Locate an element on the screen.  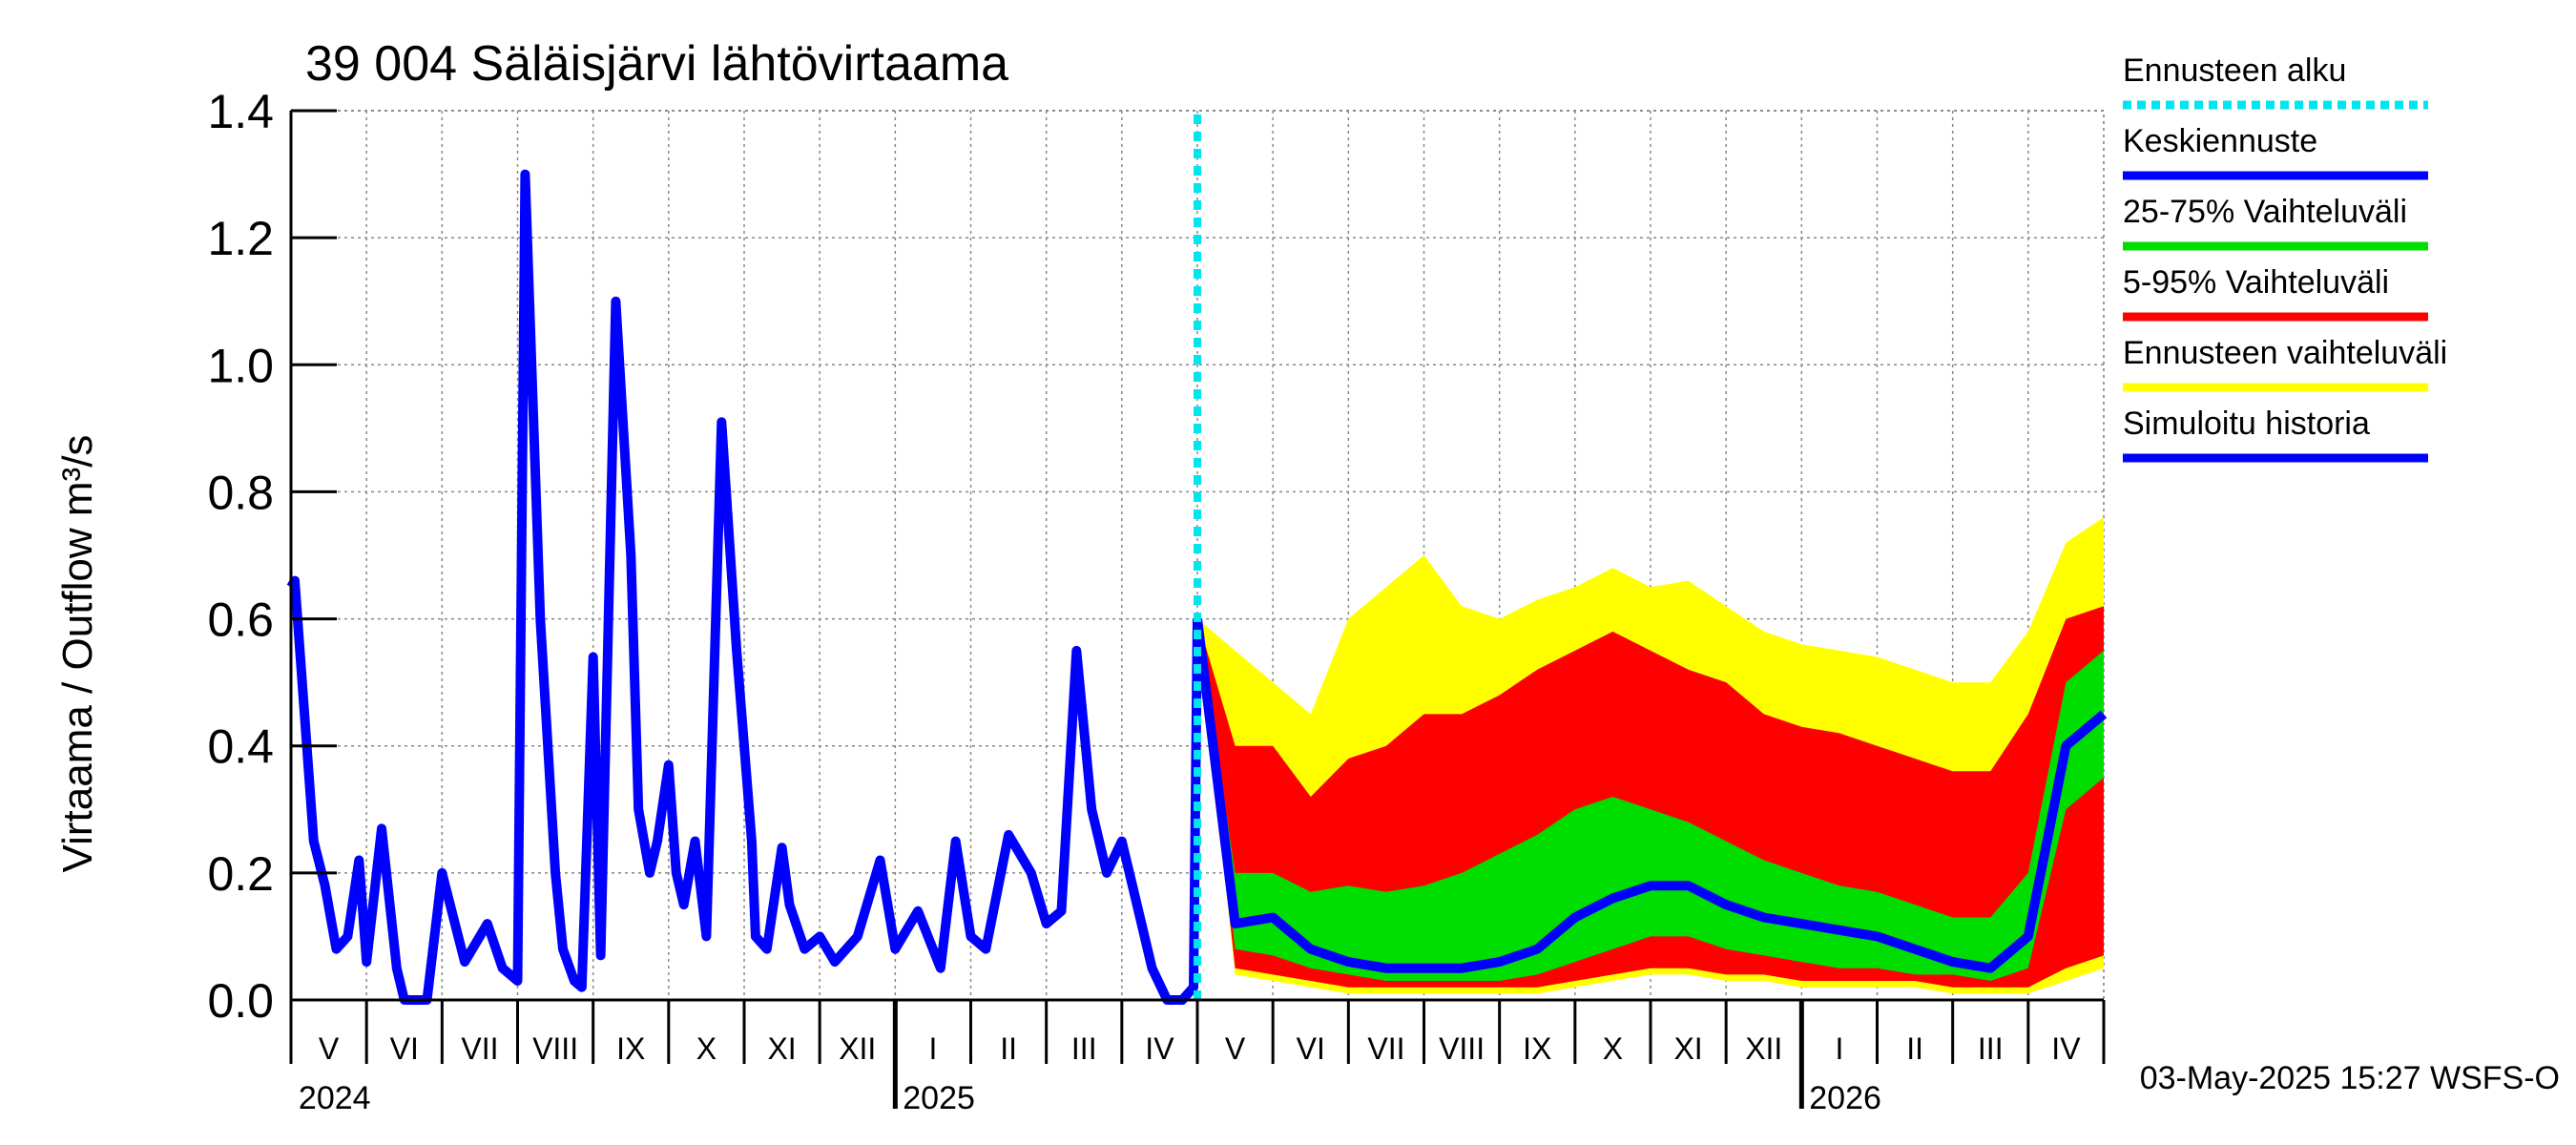
legend-label: Ennusteen vaihteluväli is located at coordinates (2285, 353).